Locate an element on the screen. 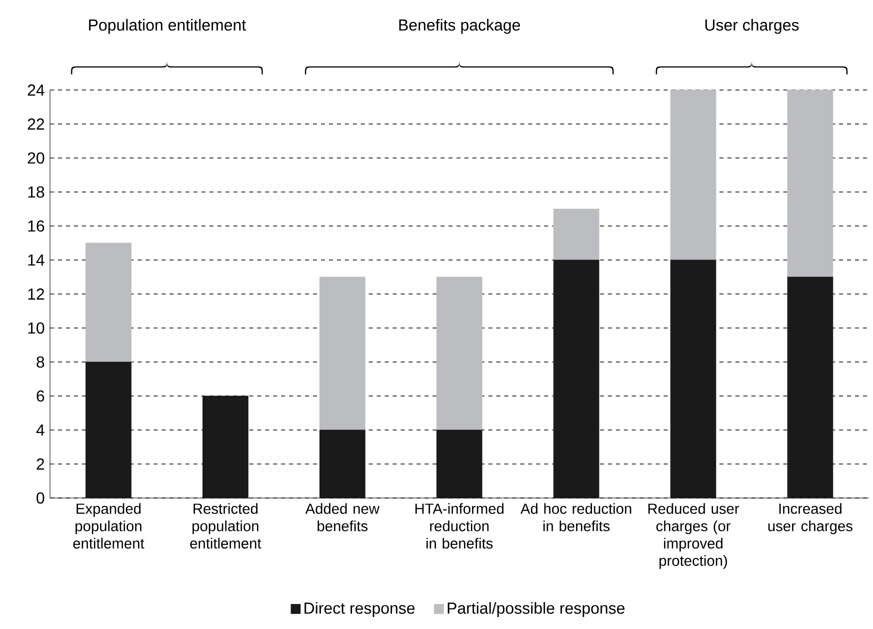  x-tick-label: Expanded population entitlement is located at coordinates (108, 526).